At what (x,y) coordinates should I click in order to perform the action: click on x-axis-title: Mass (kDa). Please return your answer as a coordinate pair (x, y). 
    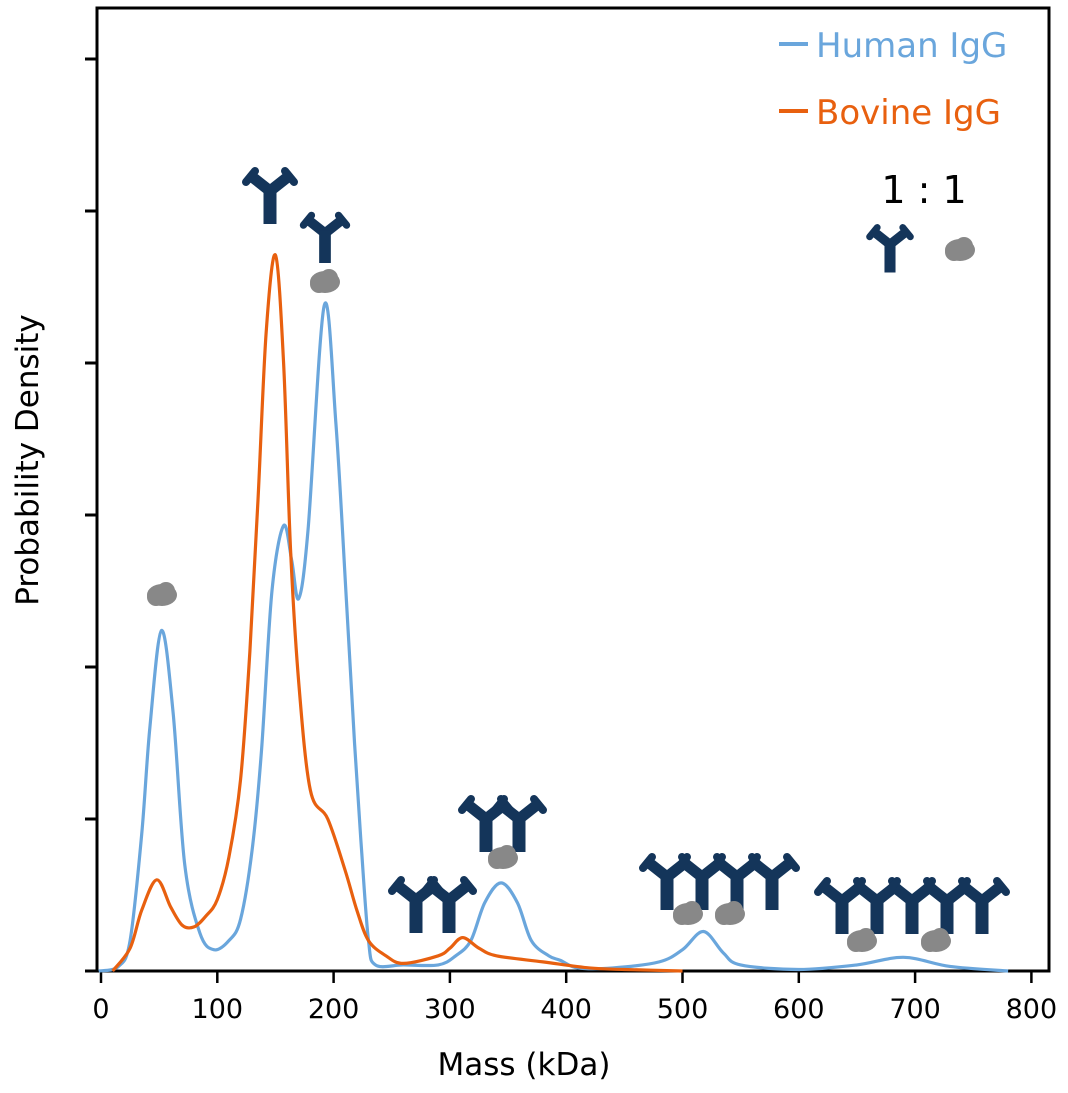
    Looking at the image, I should click on (524, 1065).